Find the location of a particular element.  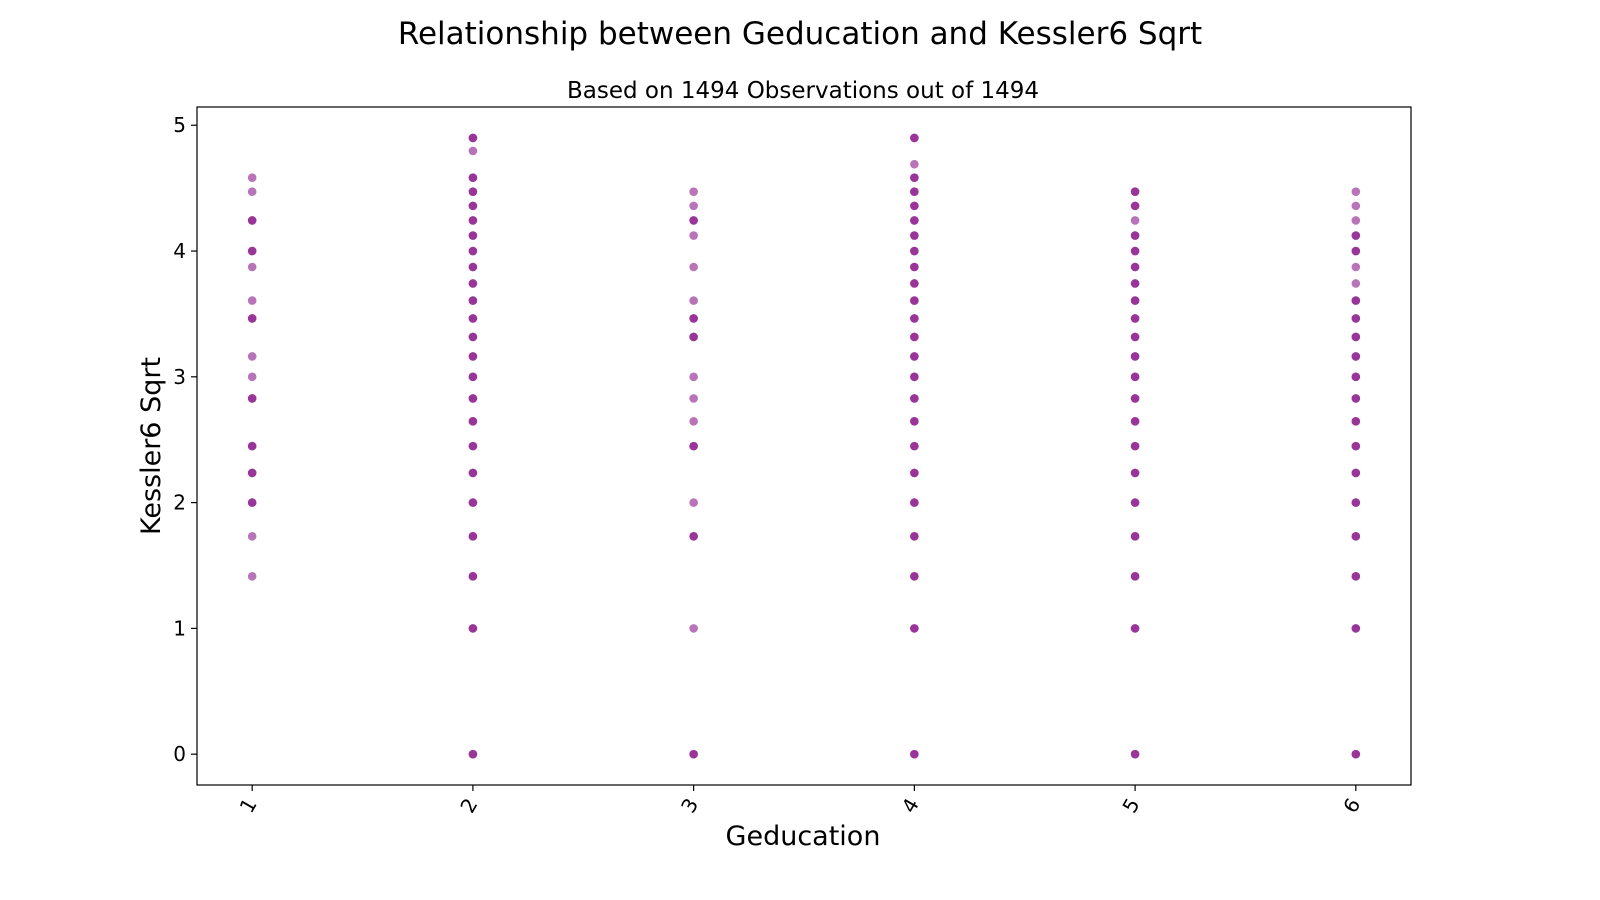

x-tick-label: 3 is located at coordinates (689, 805).